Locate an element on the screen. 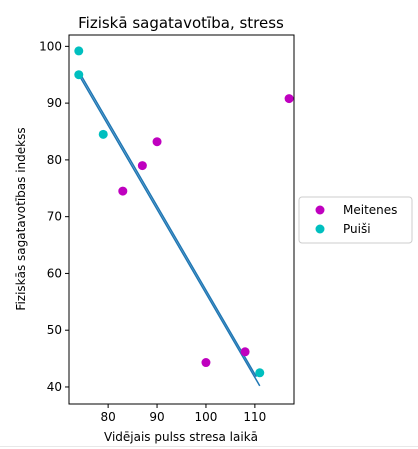 Image resolution: width=418 pixels, height=449 pixels. legend: Meitenes Puiši is located at coordinates (355, 220).